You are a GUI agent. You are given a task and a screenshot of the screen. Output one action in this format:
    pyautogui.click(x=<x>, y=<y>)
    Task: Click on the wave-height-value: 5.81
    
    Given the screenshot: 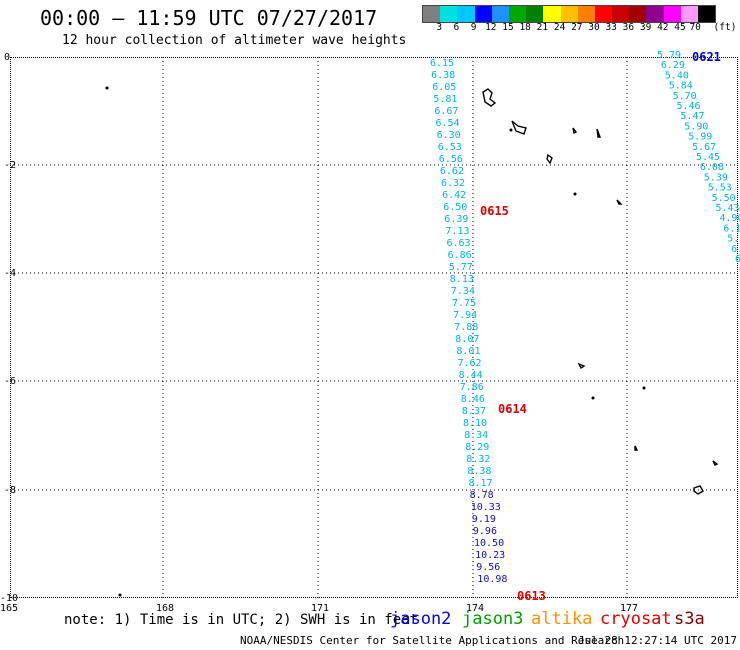 What is the action you would take?
    pyautogui.click(x=445, y=99)
    